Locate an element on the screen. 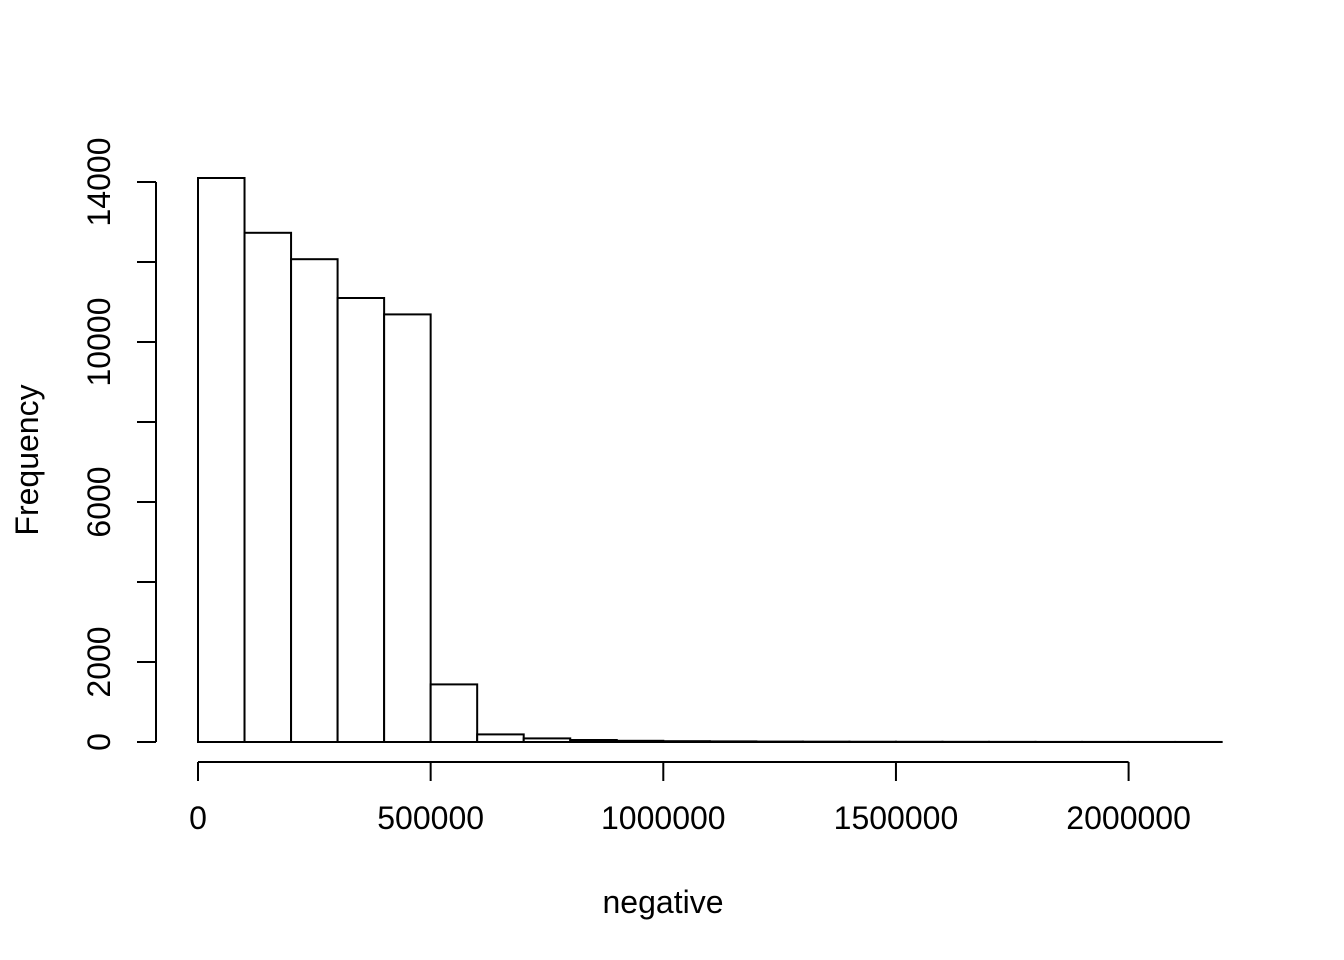 The image size is (1344, 960). y-tick-label: 0 is located at coordinates (99, 742).